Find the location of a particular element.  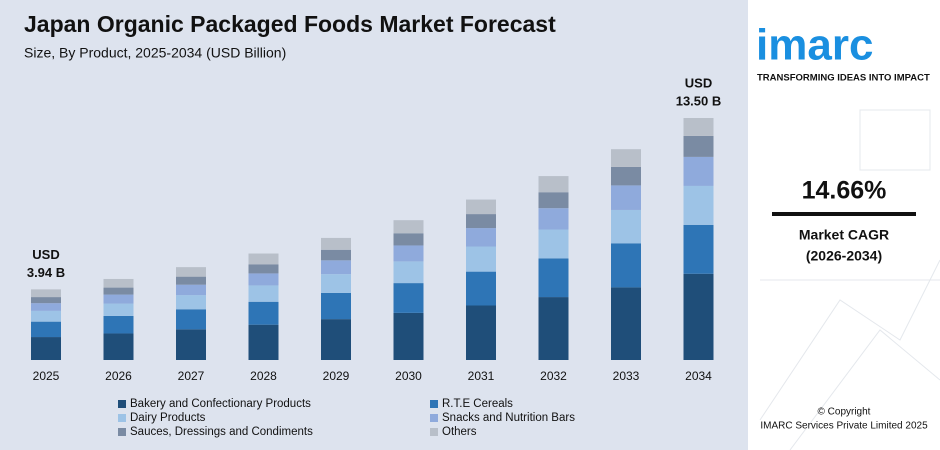

total-label: 13.50 B is located at coordinates (699, 100).